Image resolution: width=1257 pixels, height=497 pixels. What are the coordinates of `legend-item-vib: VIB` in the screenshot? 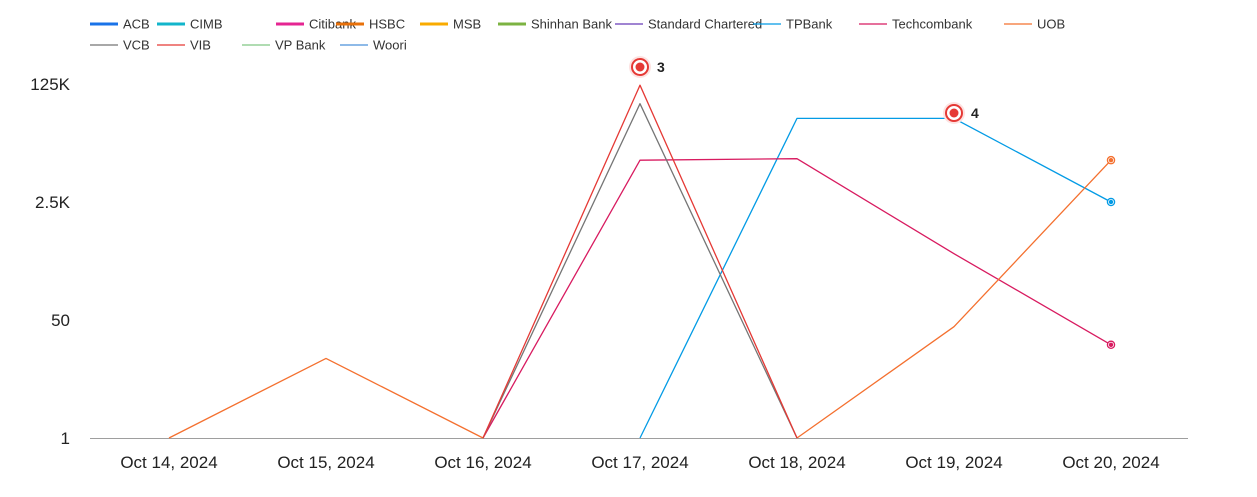 It's located at (184, 45).